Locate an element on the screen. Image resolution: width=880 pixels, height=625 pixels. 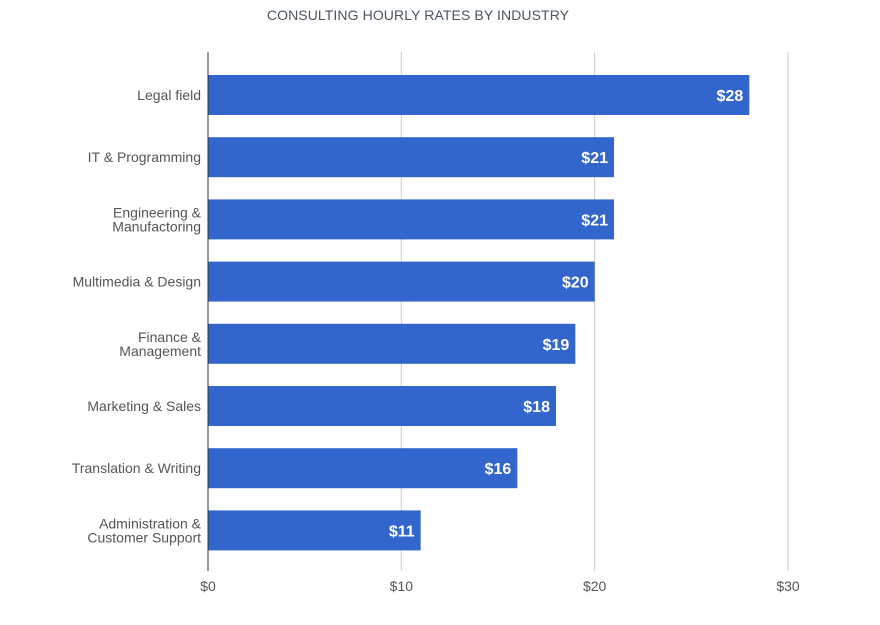
x-tick-label-0: $0 is located at coordinates (208, 586).